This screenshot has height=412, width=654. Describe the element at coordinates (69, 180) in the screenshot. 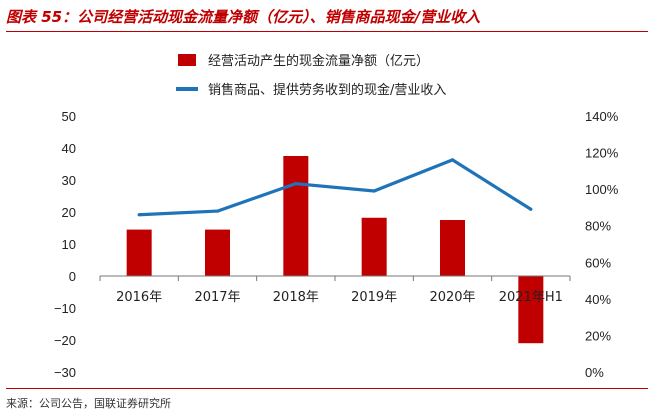

I see `left-axis-tick-label: 30` at that location.